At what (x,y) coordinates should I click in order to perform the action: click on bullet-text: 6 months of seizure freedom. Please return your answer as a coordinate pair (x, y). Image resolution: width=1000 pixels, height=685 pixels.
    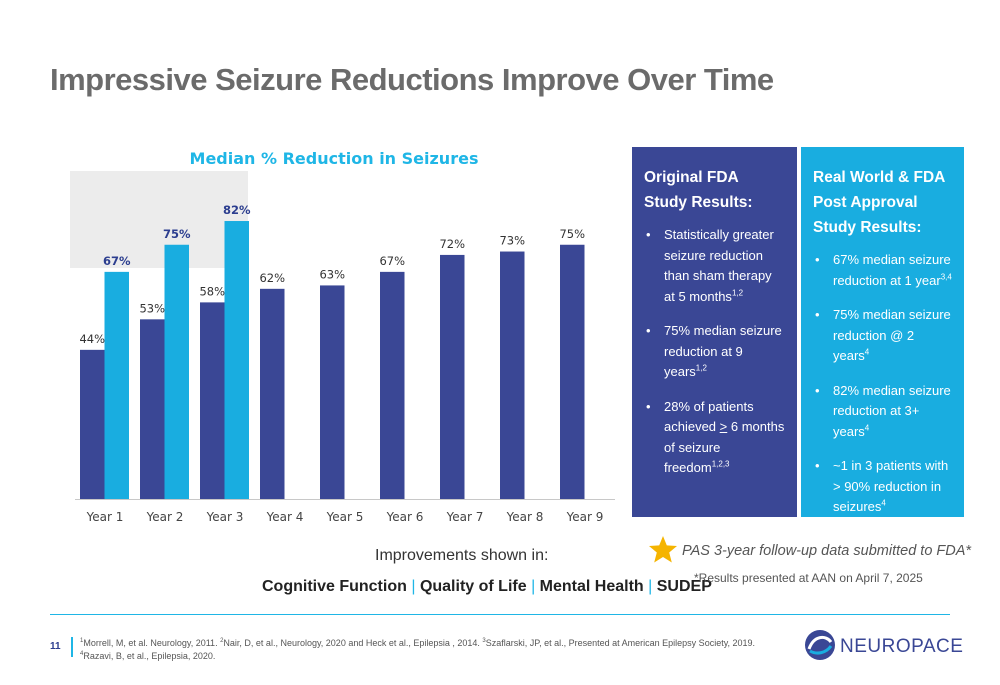
    Looking at the image, I should click on (724, 447).